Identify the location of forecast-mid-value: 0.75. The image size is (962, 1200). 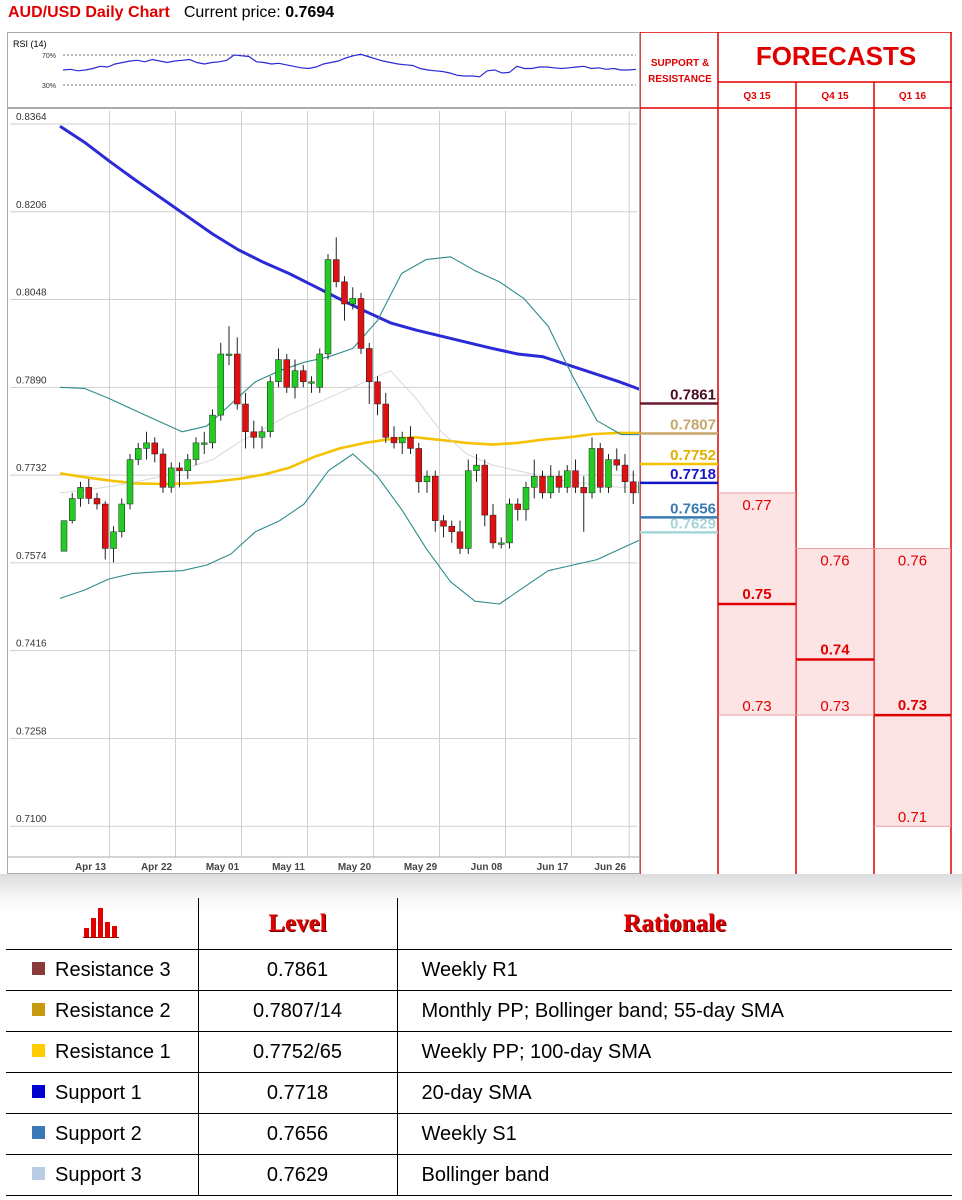
(756, 594).